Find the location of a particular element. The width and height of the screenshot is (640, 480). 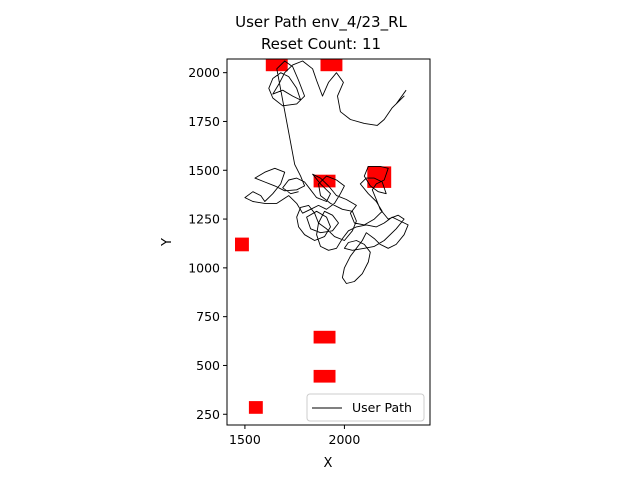

y-tick-label-1500: 1500 is located at coordinates (204, 170).